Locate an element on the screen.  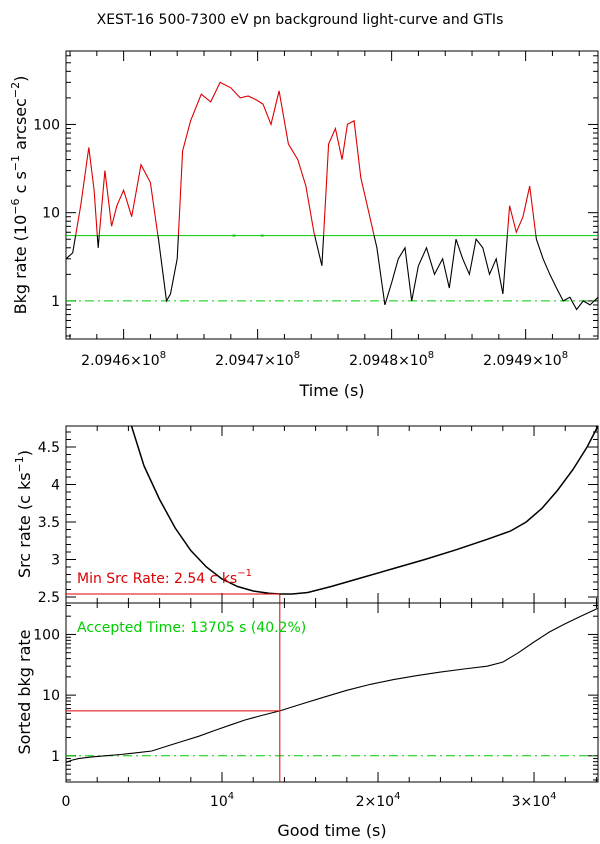
sorted-bkg-xlabel: Good time (s) is located at coordinates (331, 830).